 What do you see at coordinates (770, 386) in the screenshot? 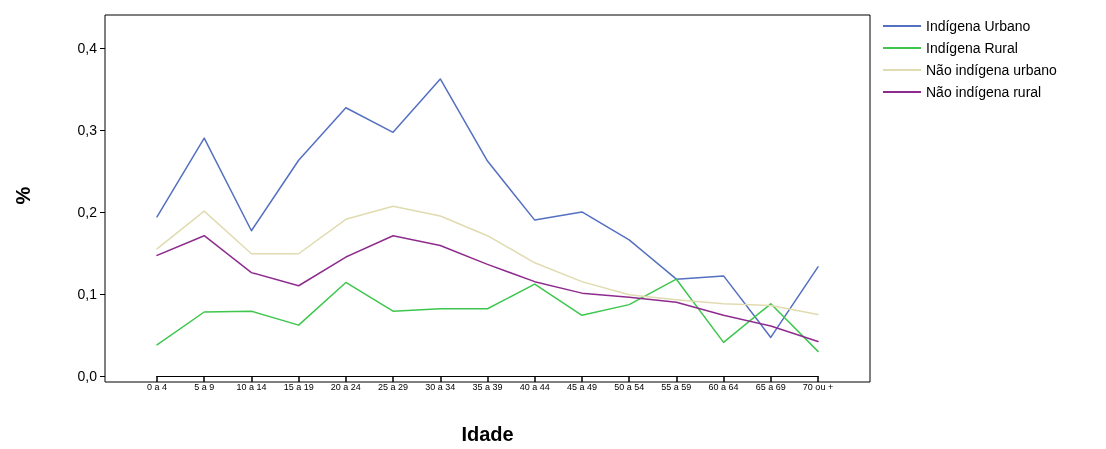
I see `x-tick-label: 65 a 69` at bounding box center [770, 386].